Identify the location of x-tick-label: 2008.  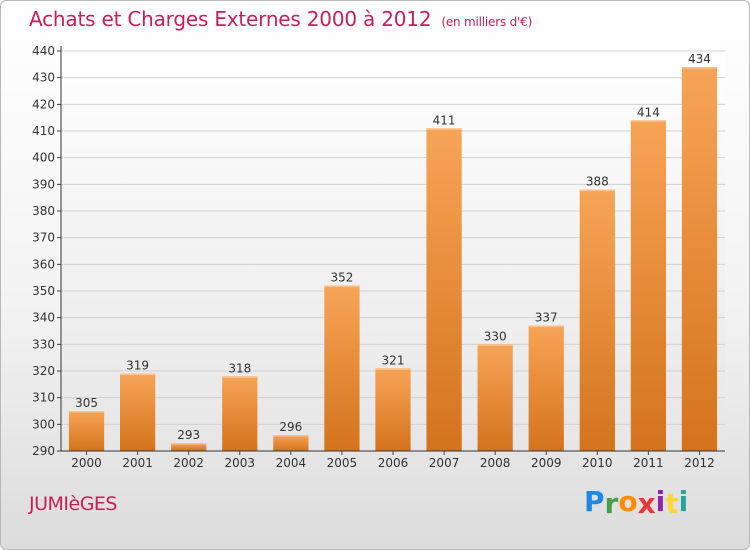
(495, 463).